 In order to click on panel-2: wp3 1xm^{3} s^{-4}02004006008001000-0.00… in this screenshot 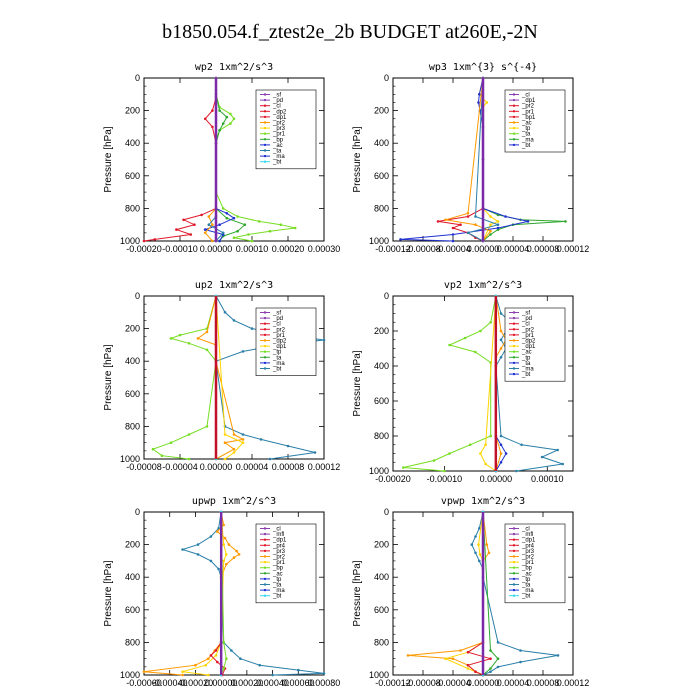, I will do `click(470, 158)`.